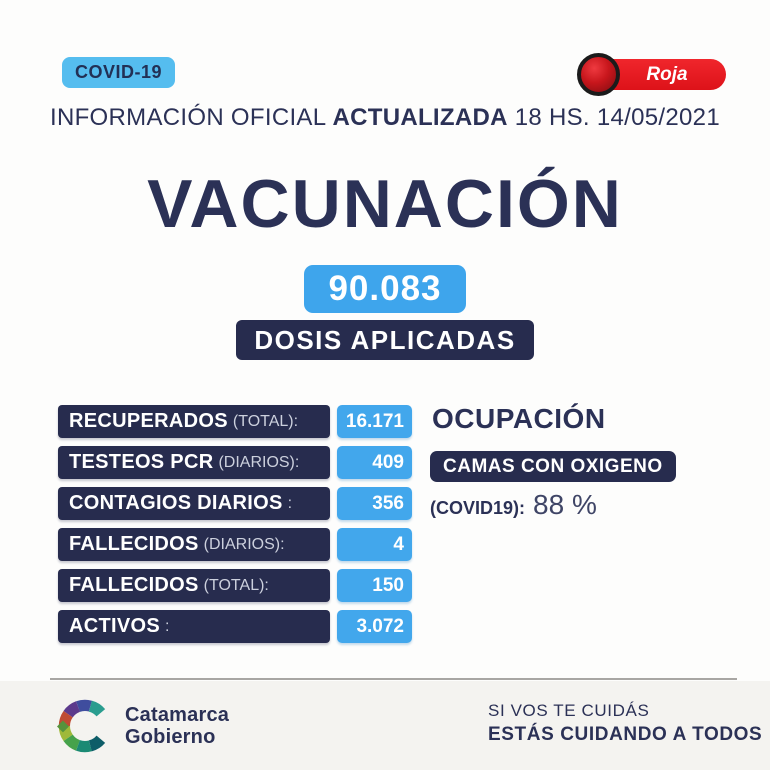  I want to click on occupation-detail-label: (COVID19):, so click(478, 508).